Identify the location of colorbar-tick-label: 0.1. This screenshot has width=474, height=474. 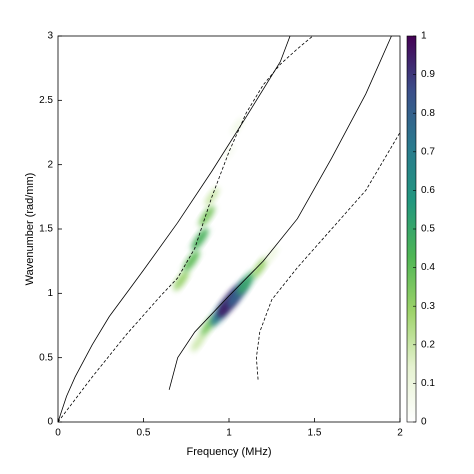
(428, 383).